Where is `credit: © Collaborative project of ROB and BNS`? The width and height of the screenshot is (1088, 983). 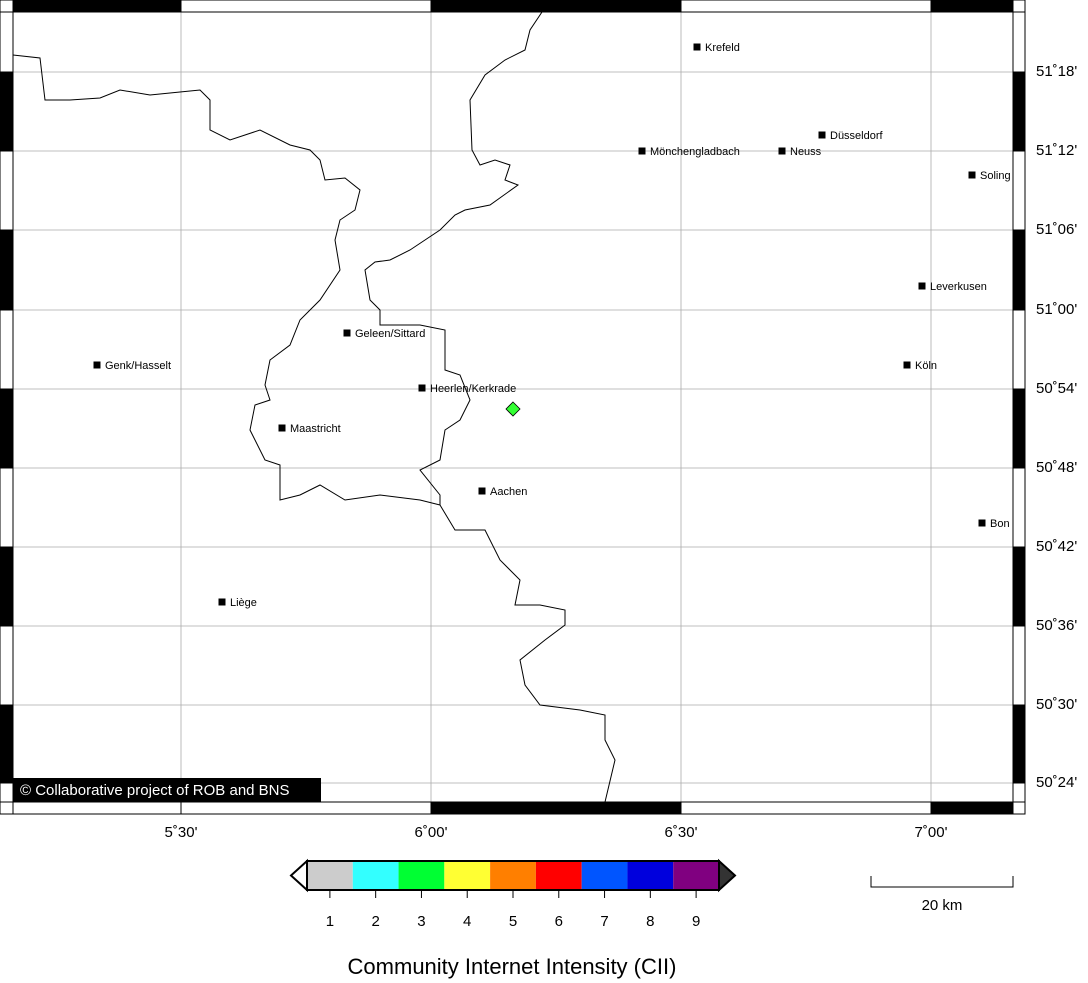
credit: © Collaborative project of ROB and BNS is located at coordinates (155, 790).